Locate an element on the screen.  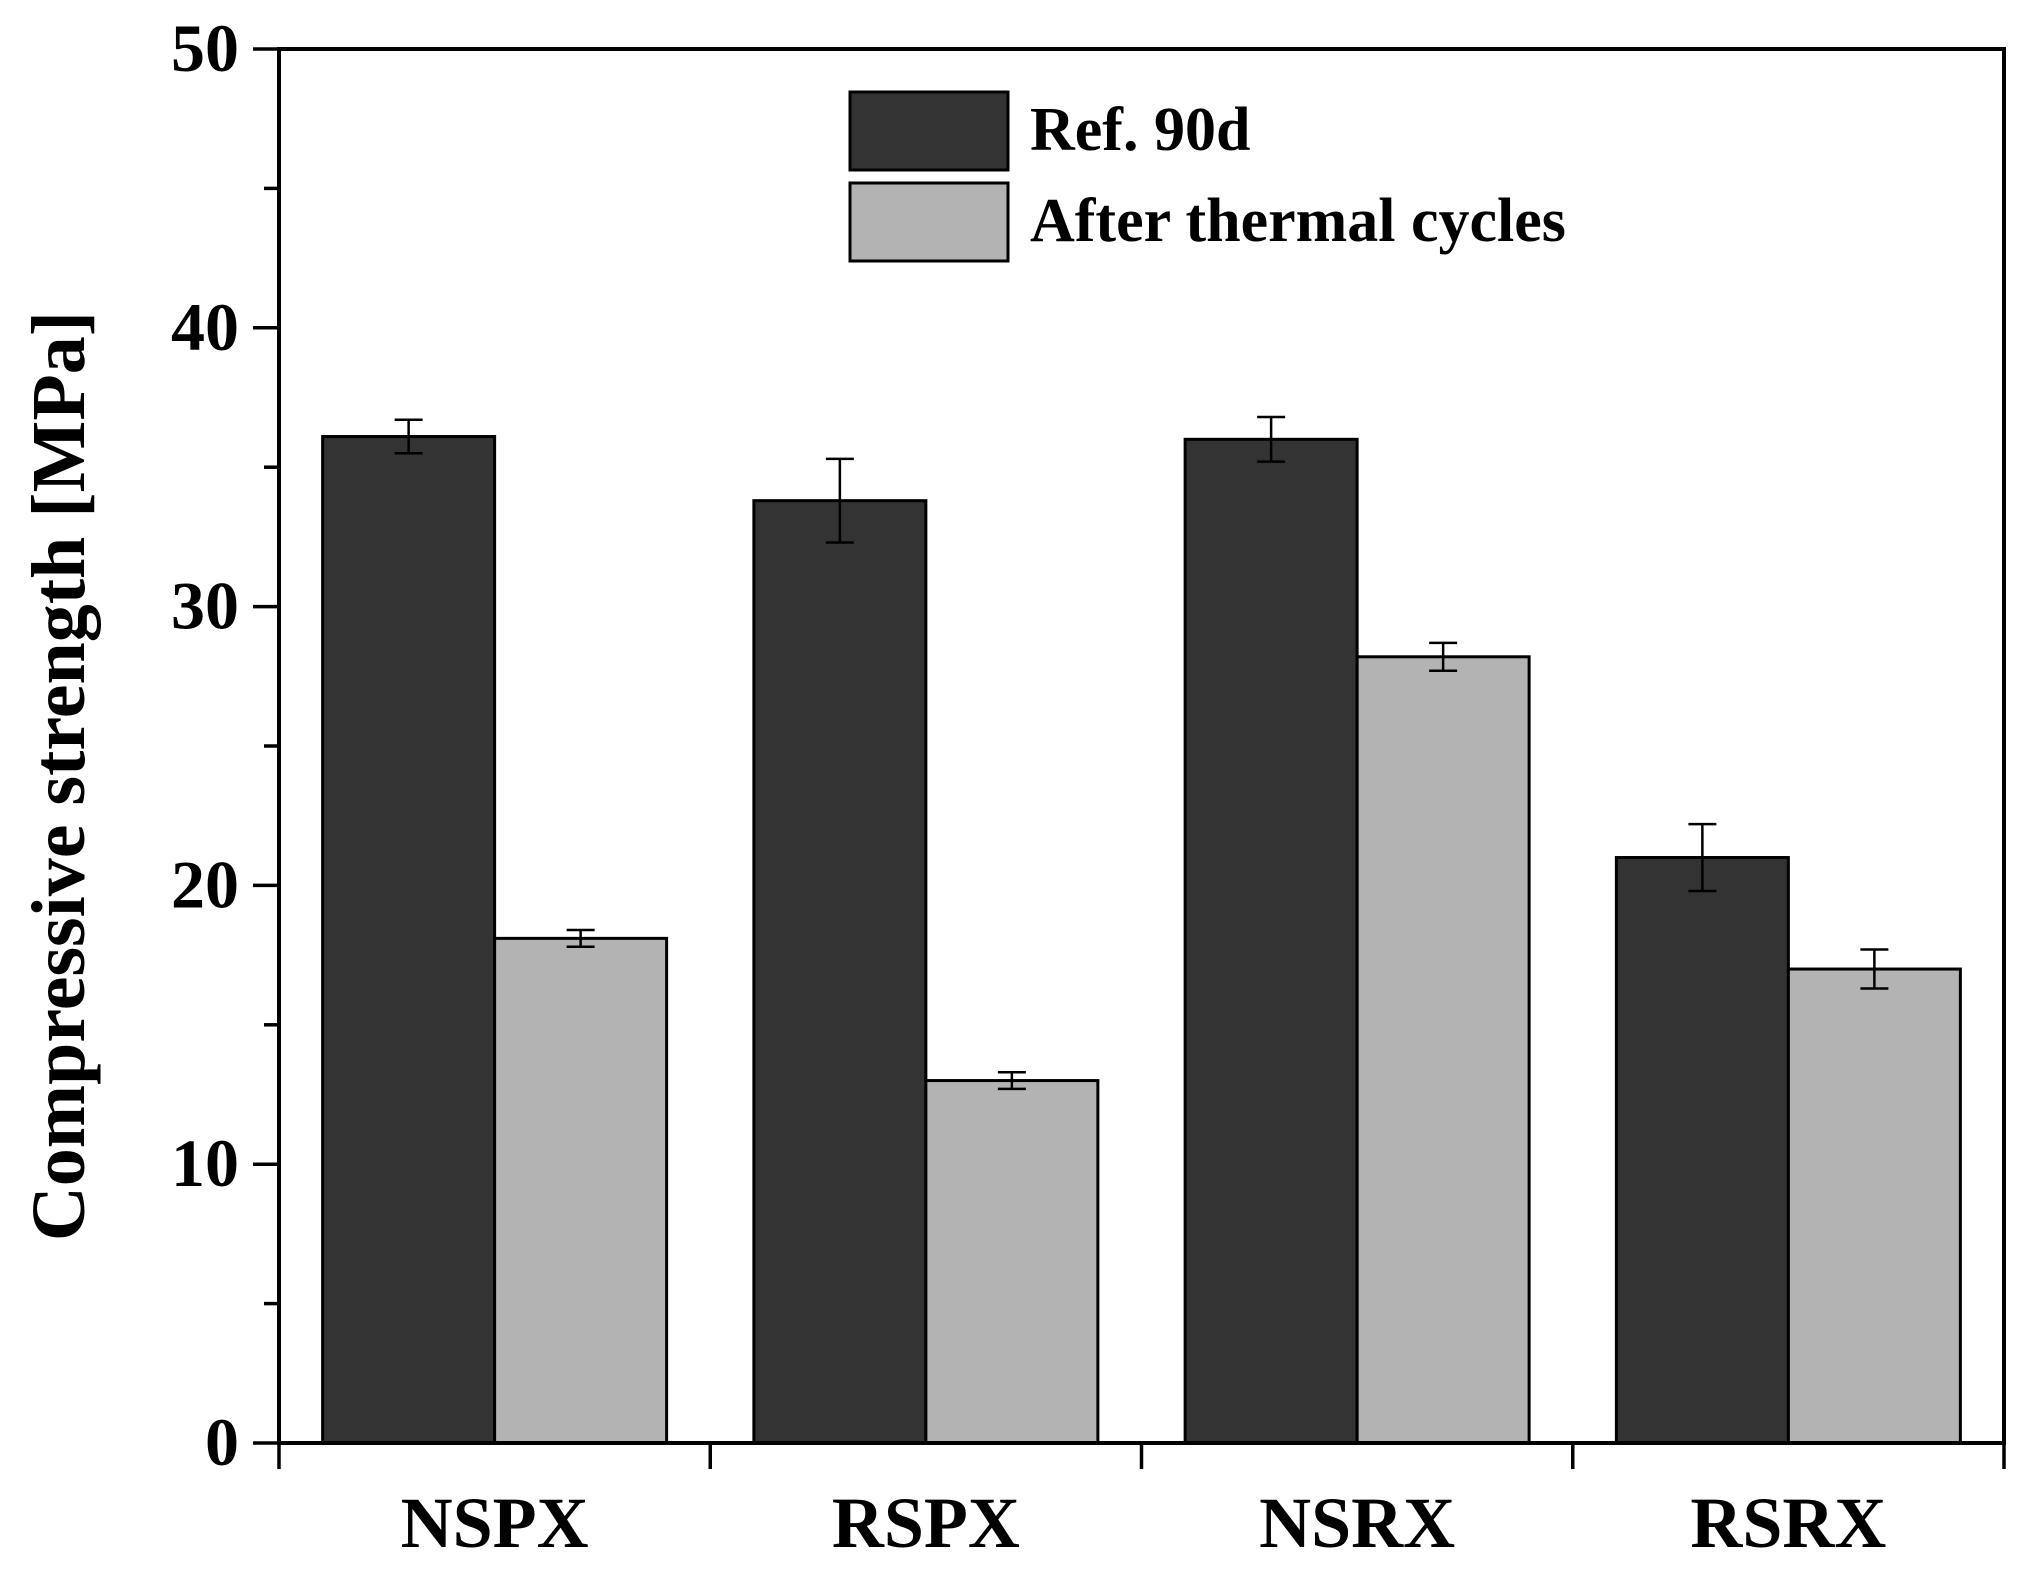
x-category-label: NSRX is located at coordinates (1357, 1523).